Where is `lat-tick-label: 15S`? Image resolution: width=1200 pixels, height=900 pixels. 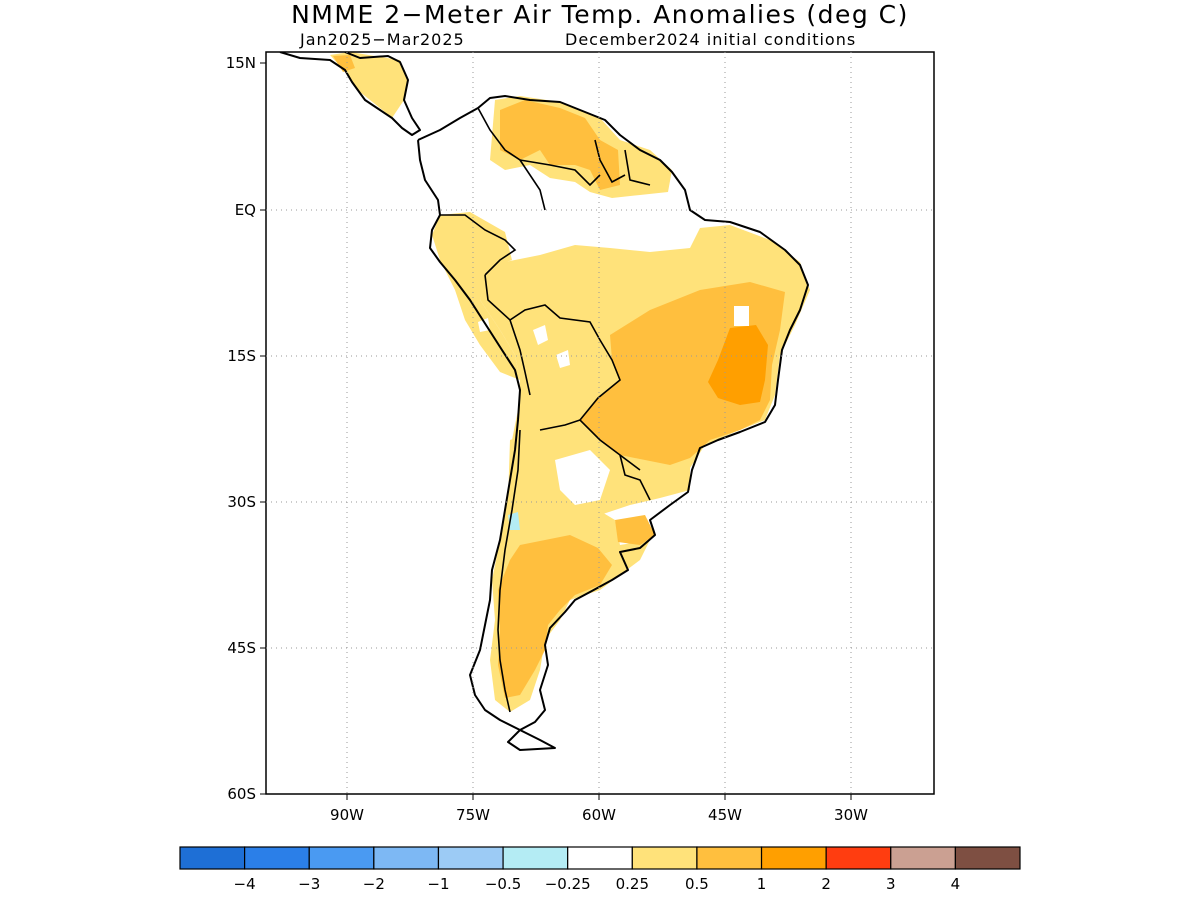
lat-tick-label: 15S is located at coordinates (241, 356).